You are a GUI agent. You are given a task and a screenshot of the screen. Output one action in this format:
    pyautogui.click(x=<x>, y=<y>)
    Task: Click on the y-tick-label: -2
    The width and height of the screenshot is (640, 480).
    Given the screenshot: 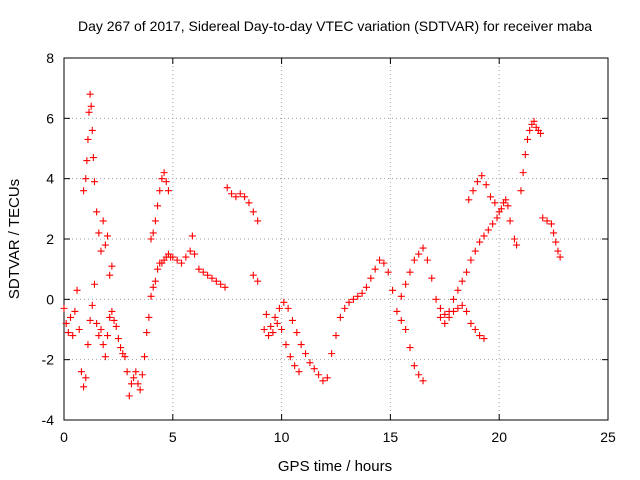 What is the action you would take?
    pyautogui.click(x=48, y=360)
    